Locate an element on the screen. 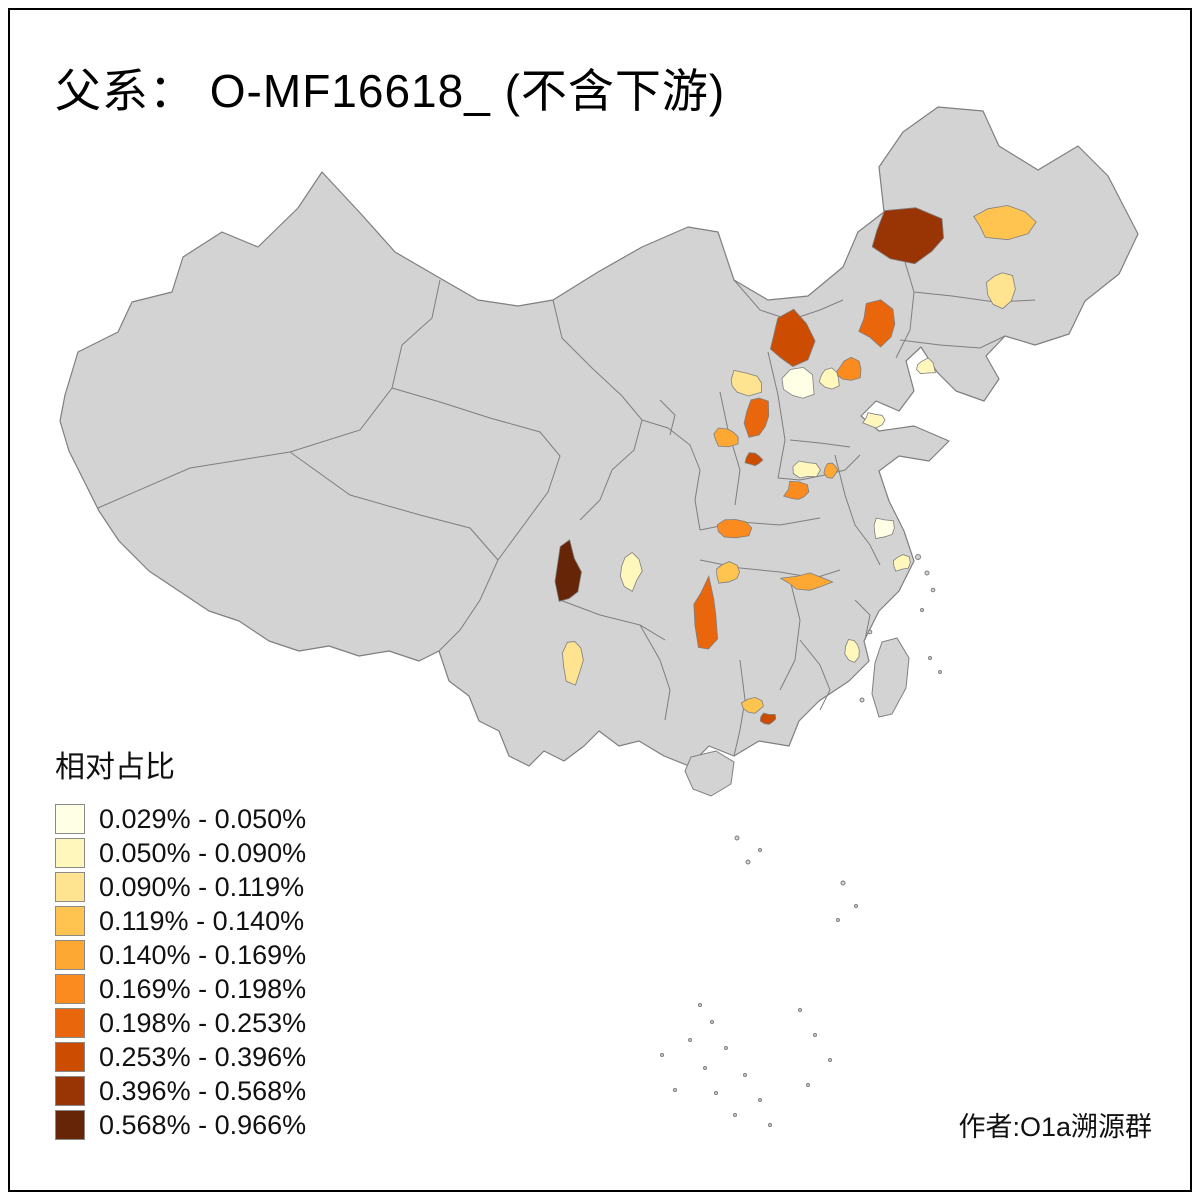  legend-label: 0.090% - 0.119% is located at coordinates (202, 886).